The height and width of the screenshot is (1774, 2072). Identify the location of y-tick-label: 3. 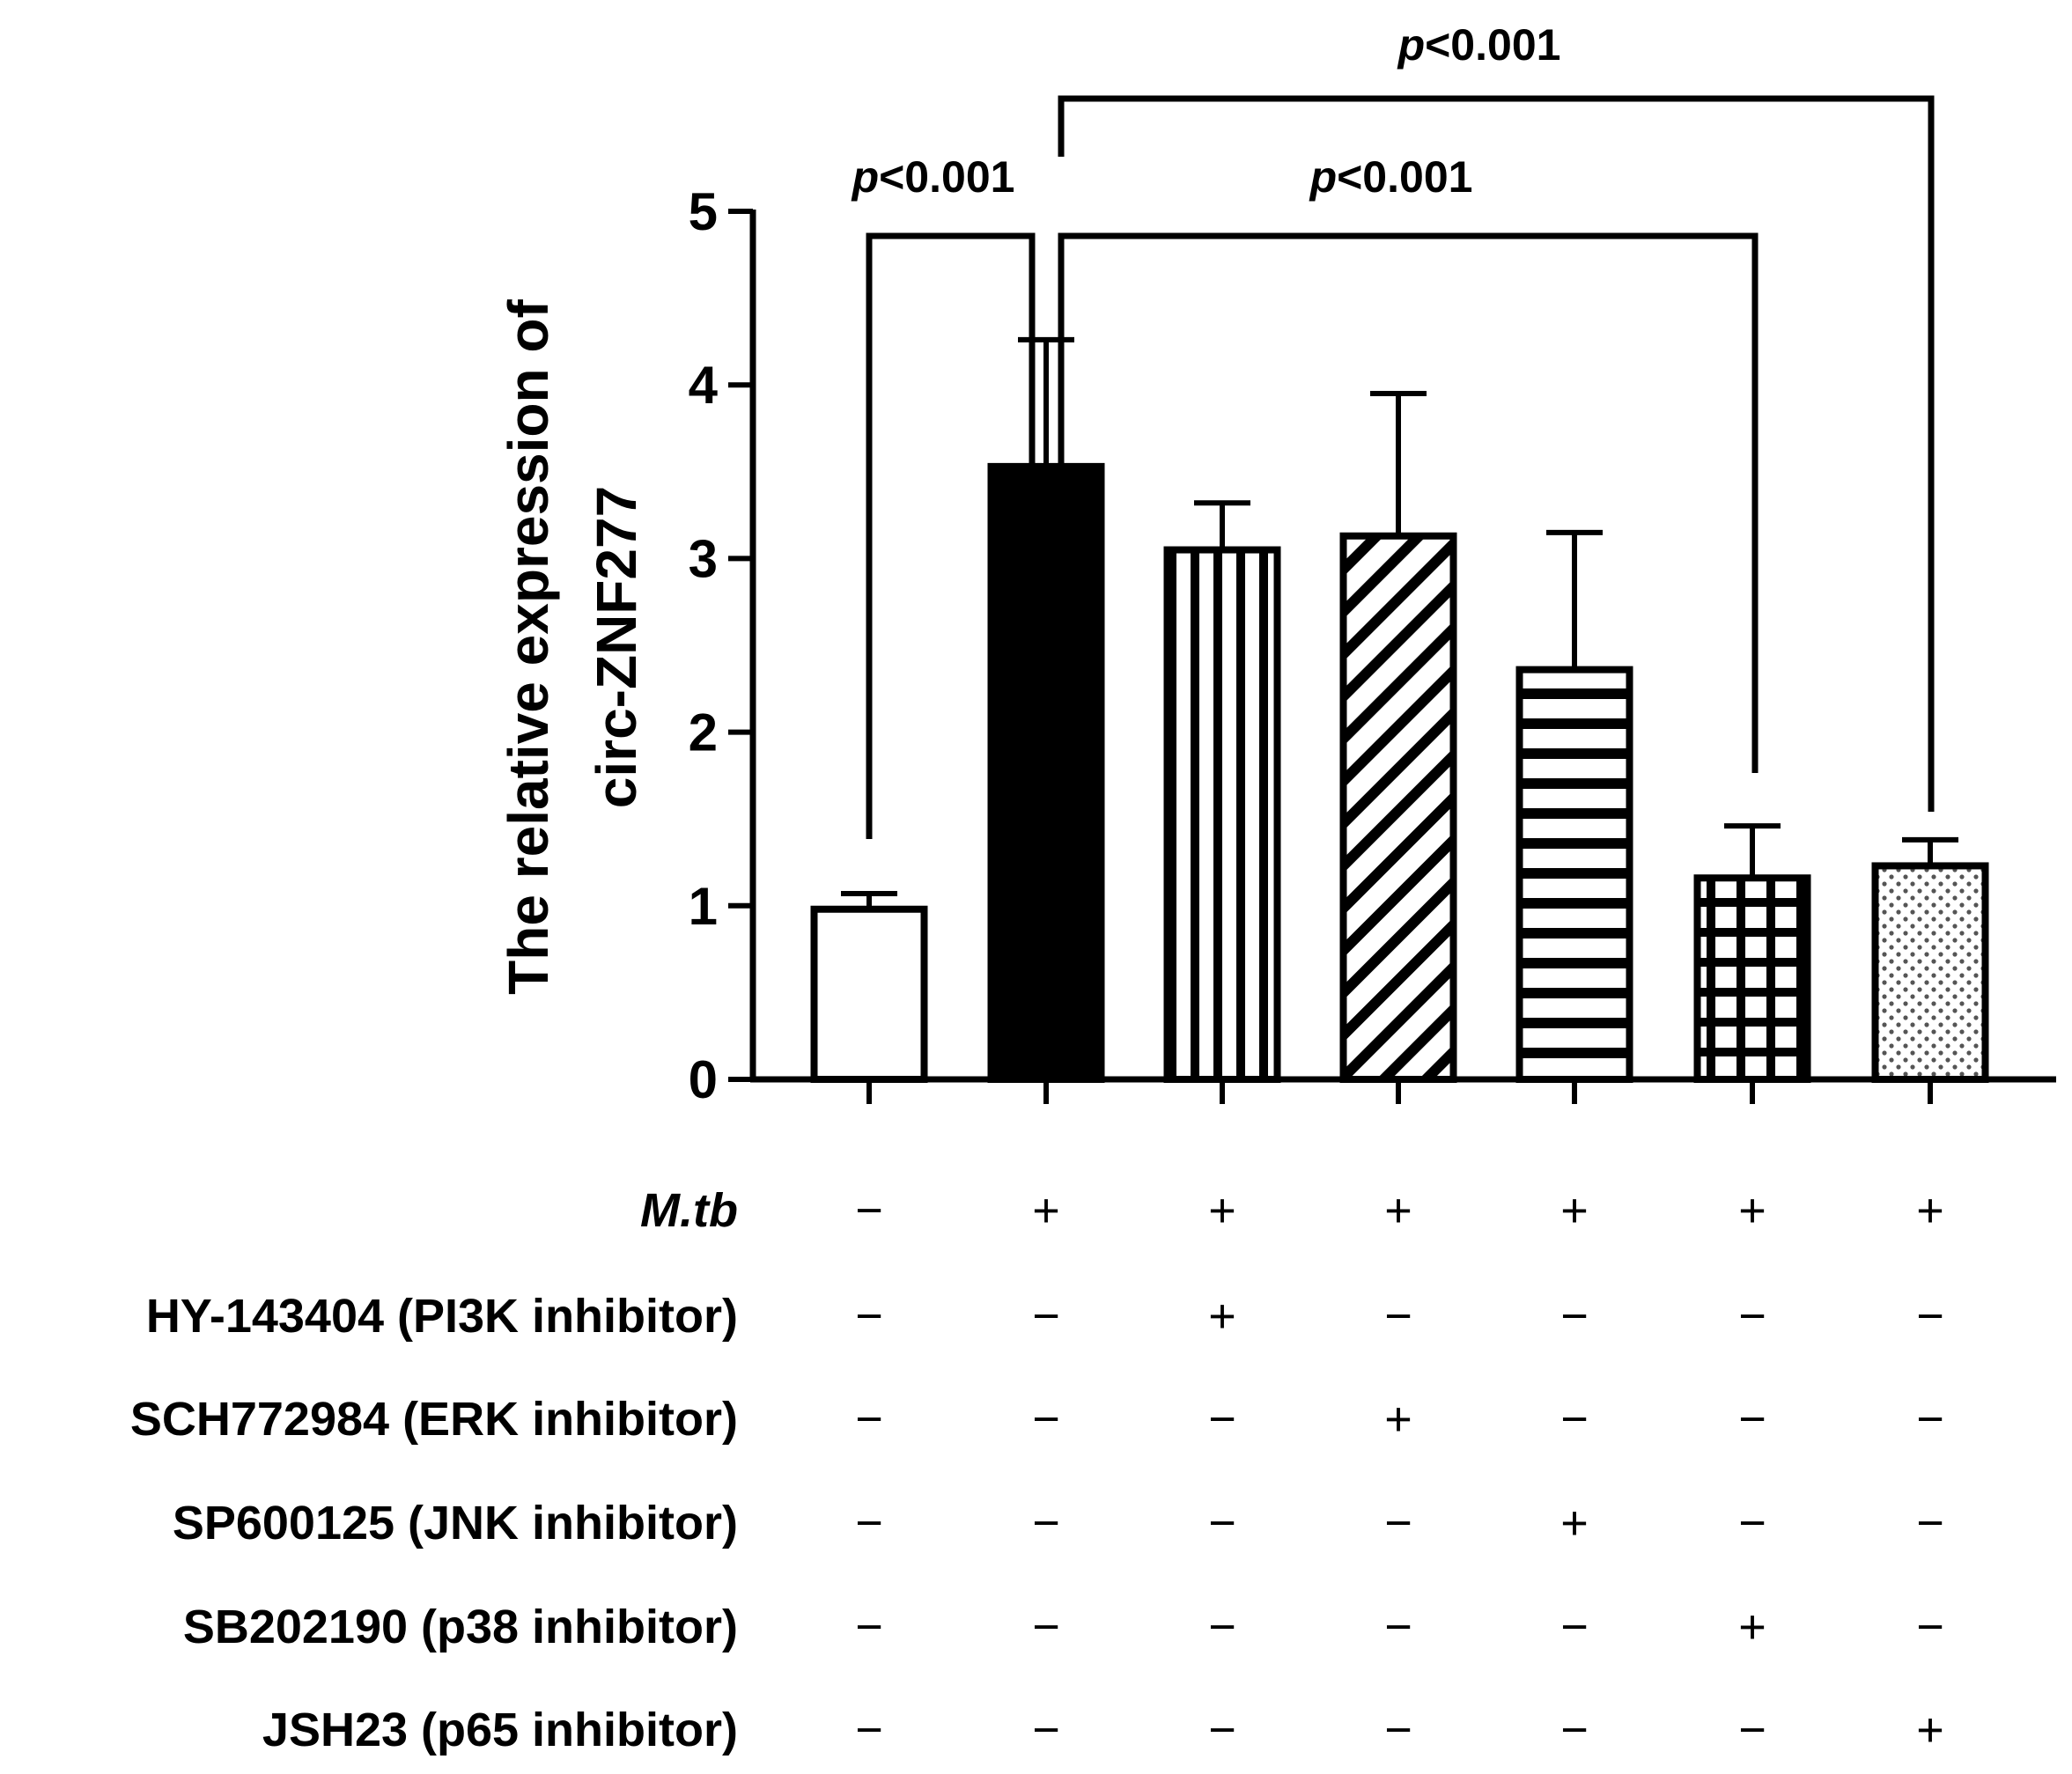
(703, 558).